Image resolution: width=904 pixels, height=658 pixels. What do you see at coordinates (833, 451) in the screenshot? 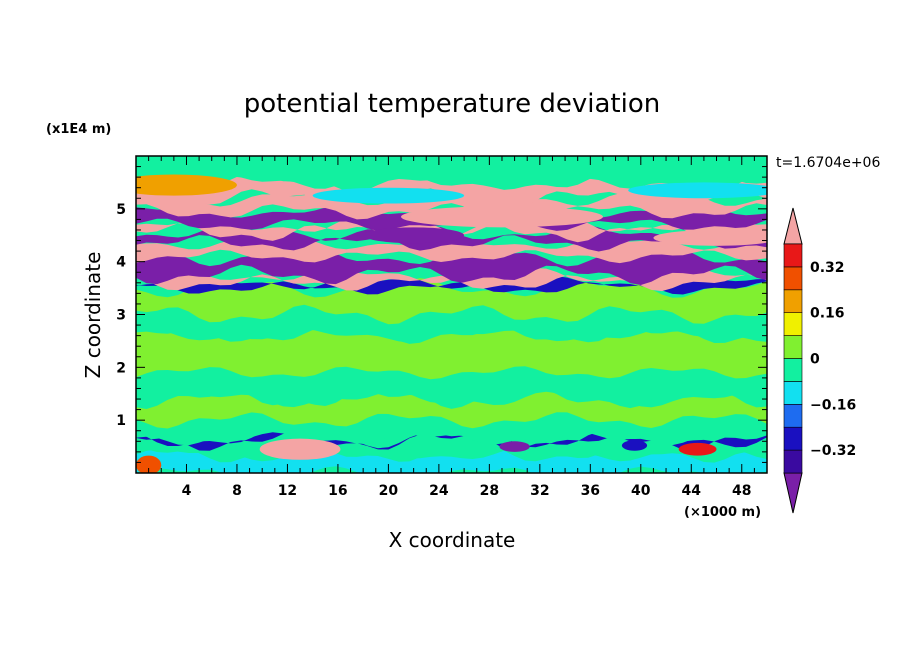
I see `colorbar-tick-label: −0.32` at bounding box center [833, 451].